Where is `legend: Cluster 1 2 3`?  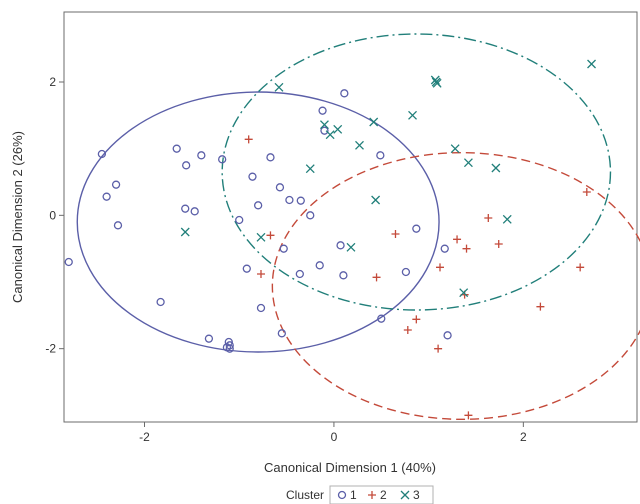
legend: Cluster 1 2 3 is located at coordinates (360, 494).